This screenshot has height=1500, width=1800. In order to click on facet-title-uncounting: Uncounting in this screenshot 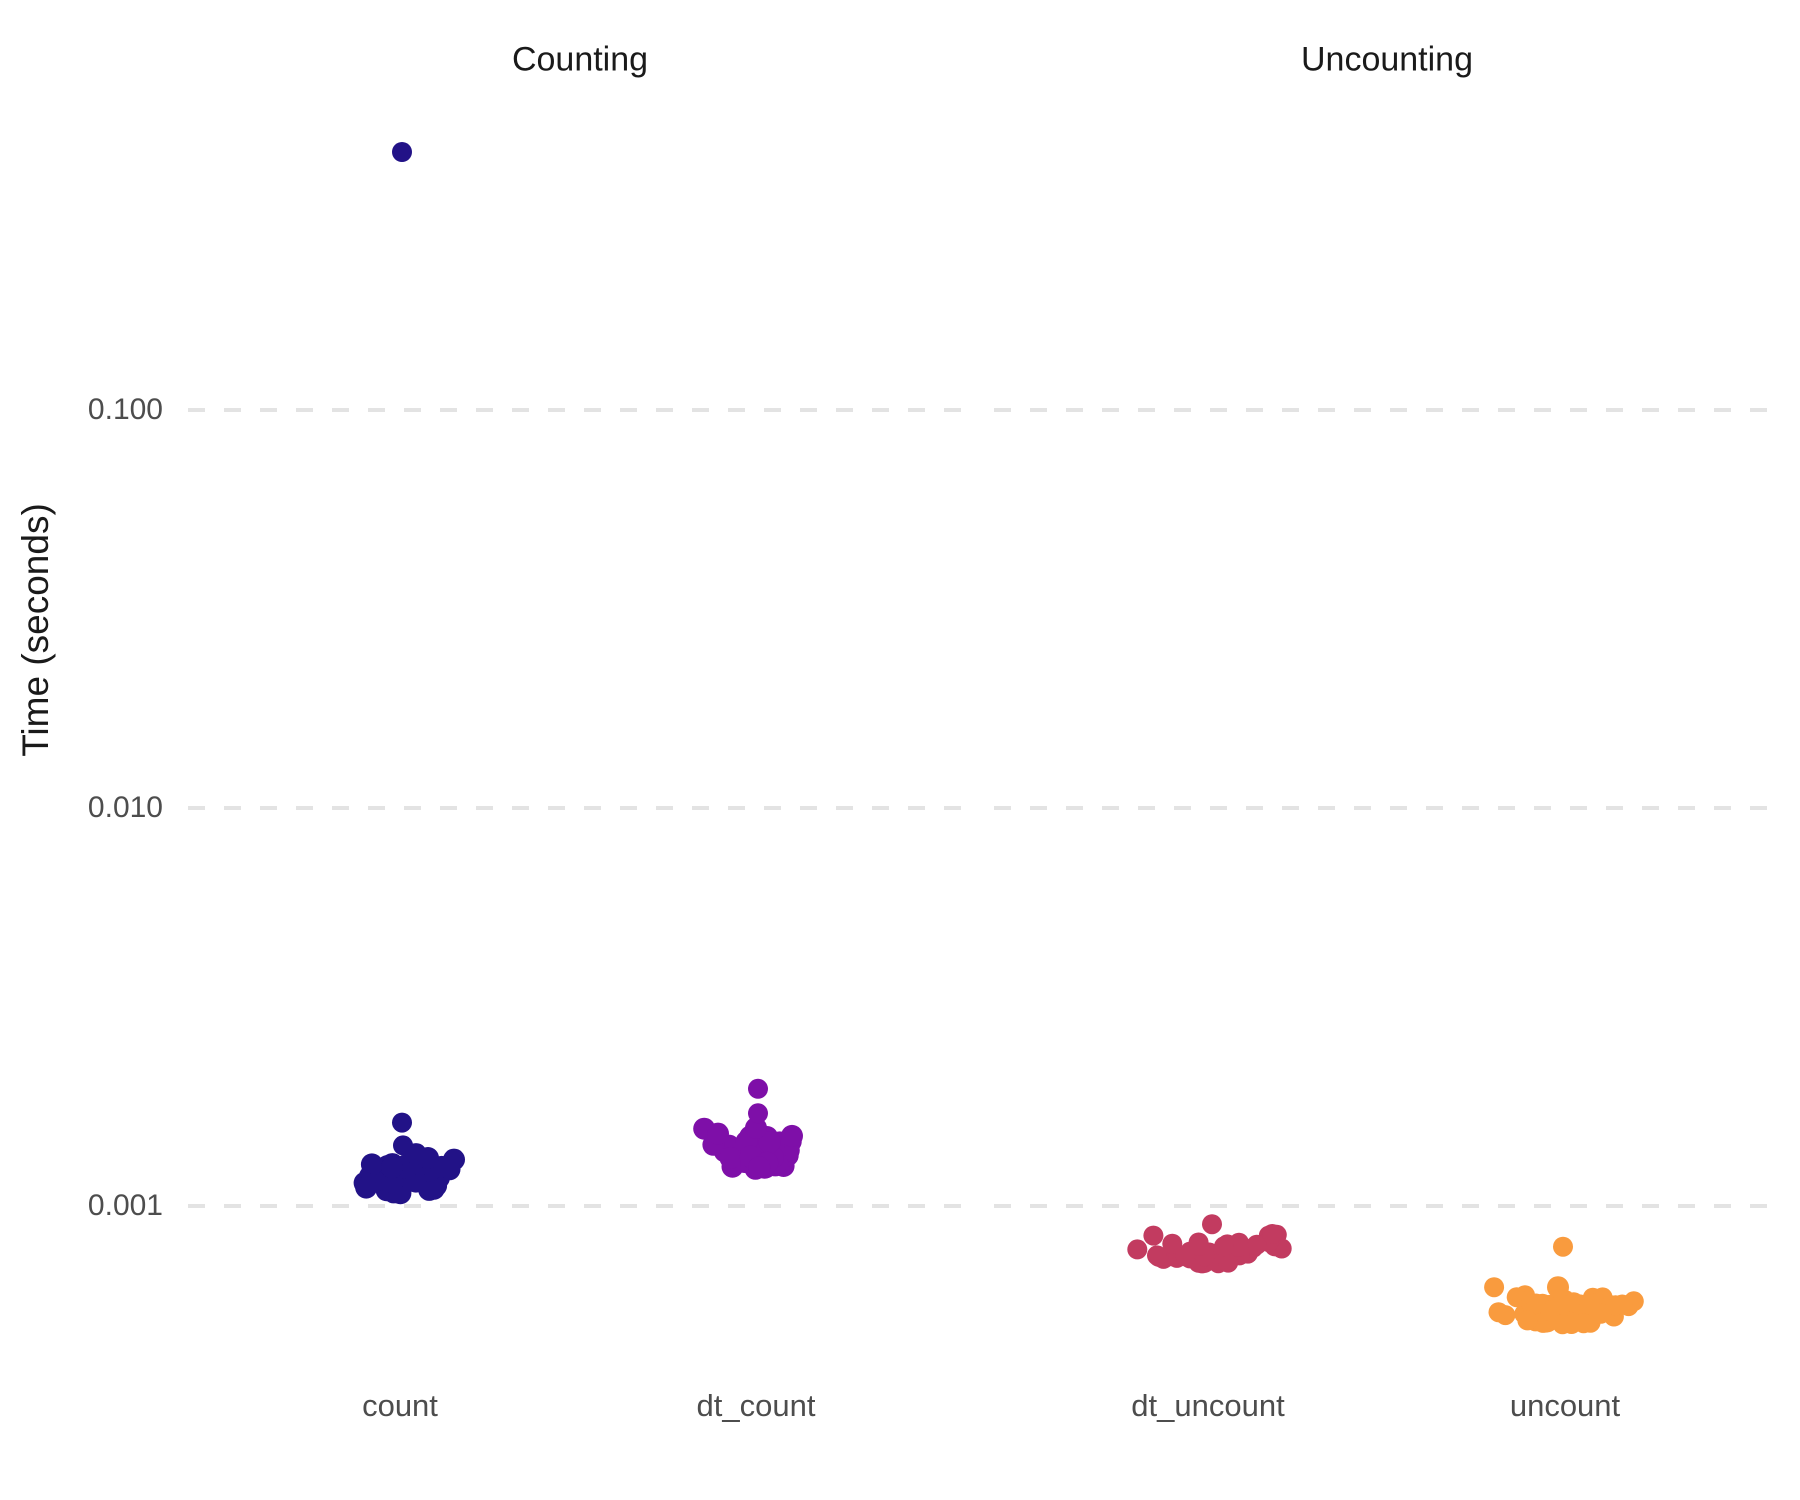, I will do `click(1387, 59)`.